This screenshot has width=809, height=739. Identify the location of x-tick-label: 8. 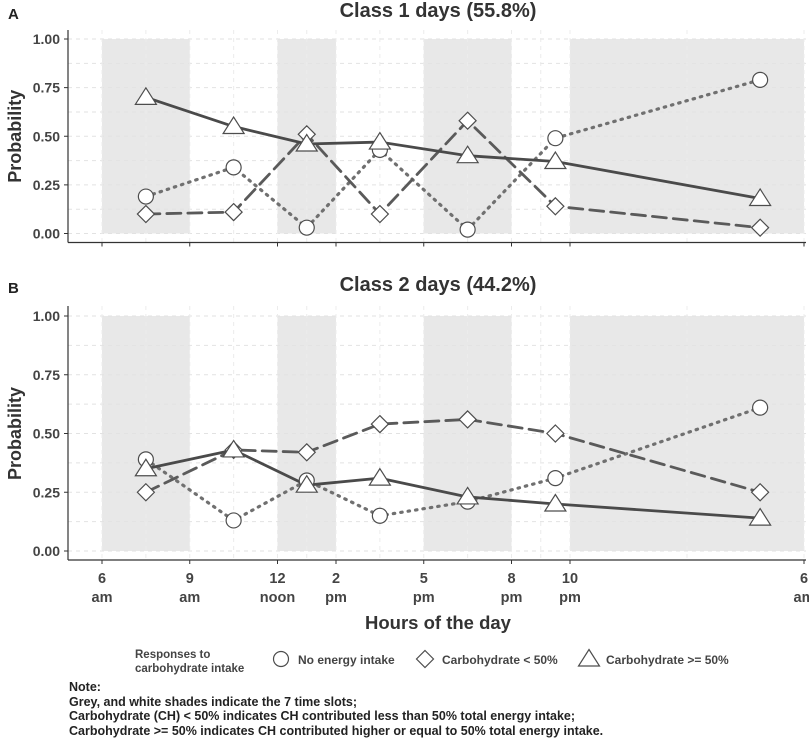
(511, 579).